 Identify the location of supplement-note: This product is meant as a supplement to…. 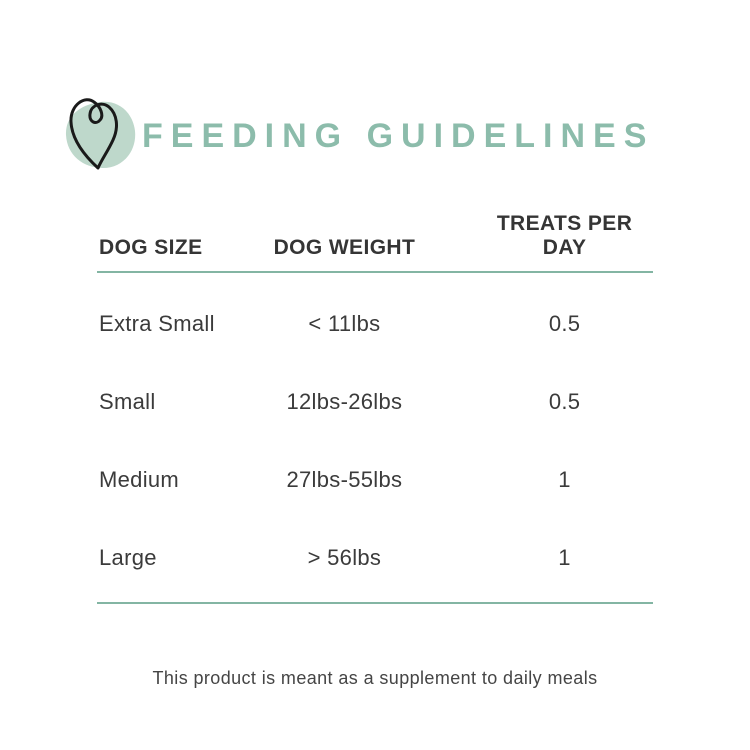
(375, 678).